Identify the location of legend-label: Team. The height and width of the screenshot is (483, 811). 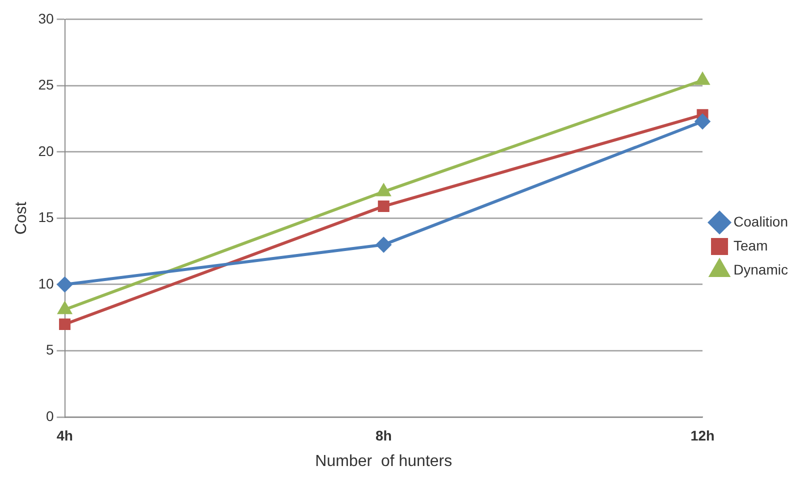
(751, 245).